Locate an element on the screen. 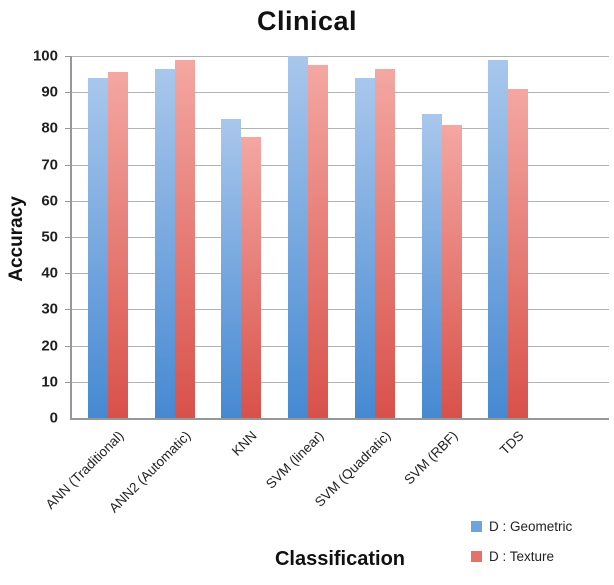 Image resolution: width=614 pixels, height=585 pixels. ytick-label-60: 60 is located at coordinates (49, 201).